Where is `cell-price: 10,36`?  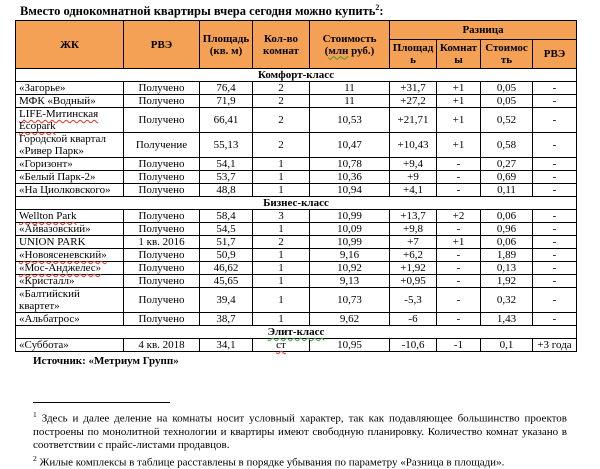 cell-price: 10,36 is located at coordinates (349, 177).